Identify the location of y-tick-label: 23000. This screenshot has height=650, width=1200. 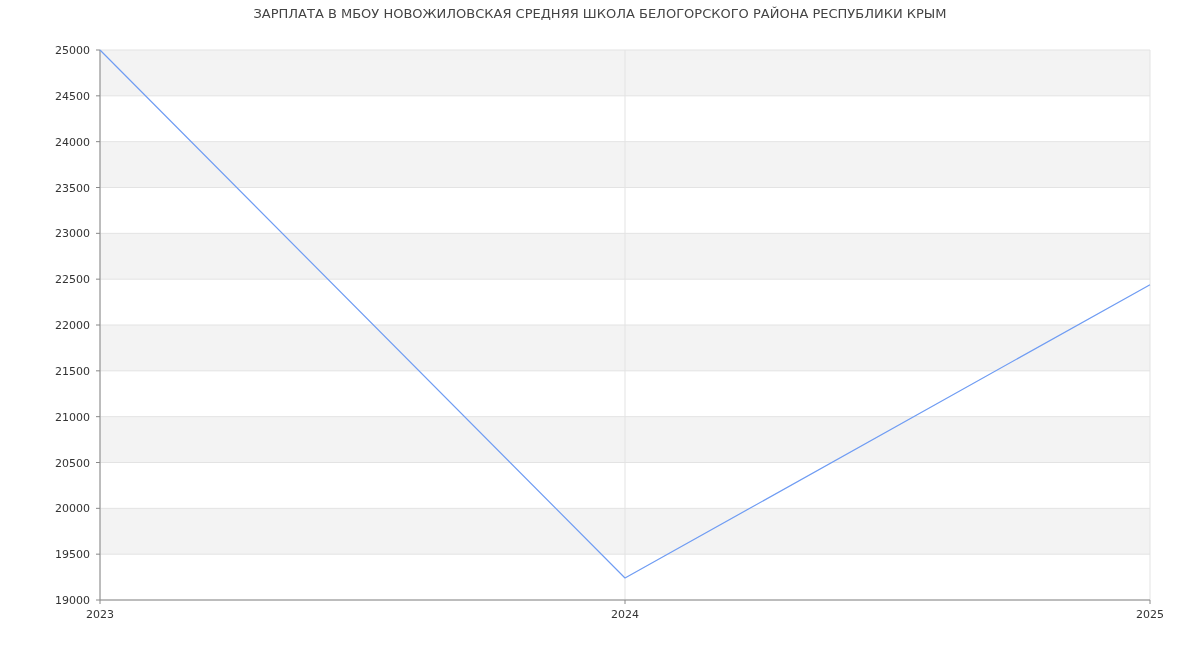
(72, 234).